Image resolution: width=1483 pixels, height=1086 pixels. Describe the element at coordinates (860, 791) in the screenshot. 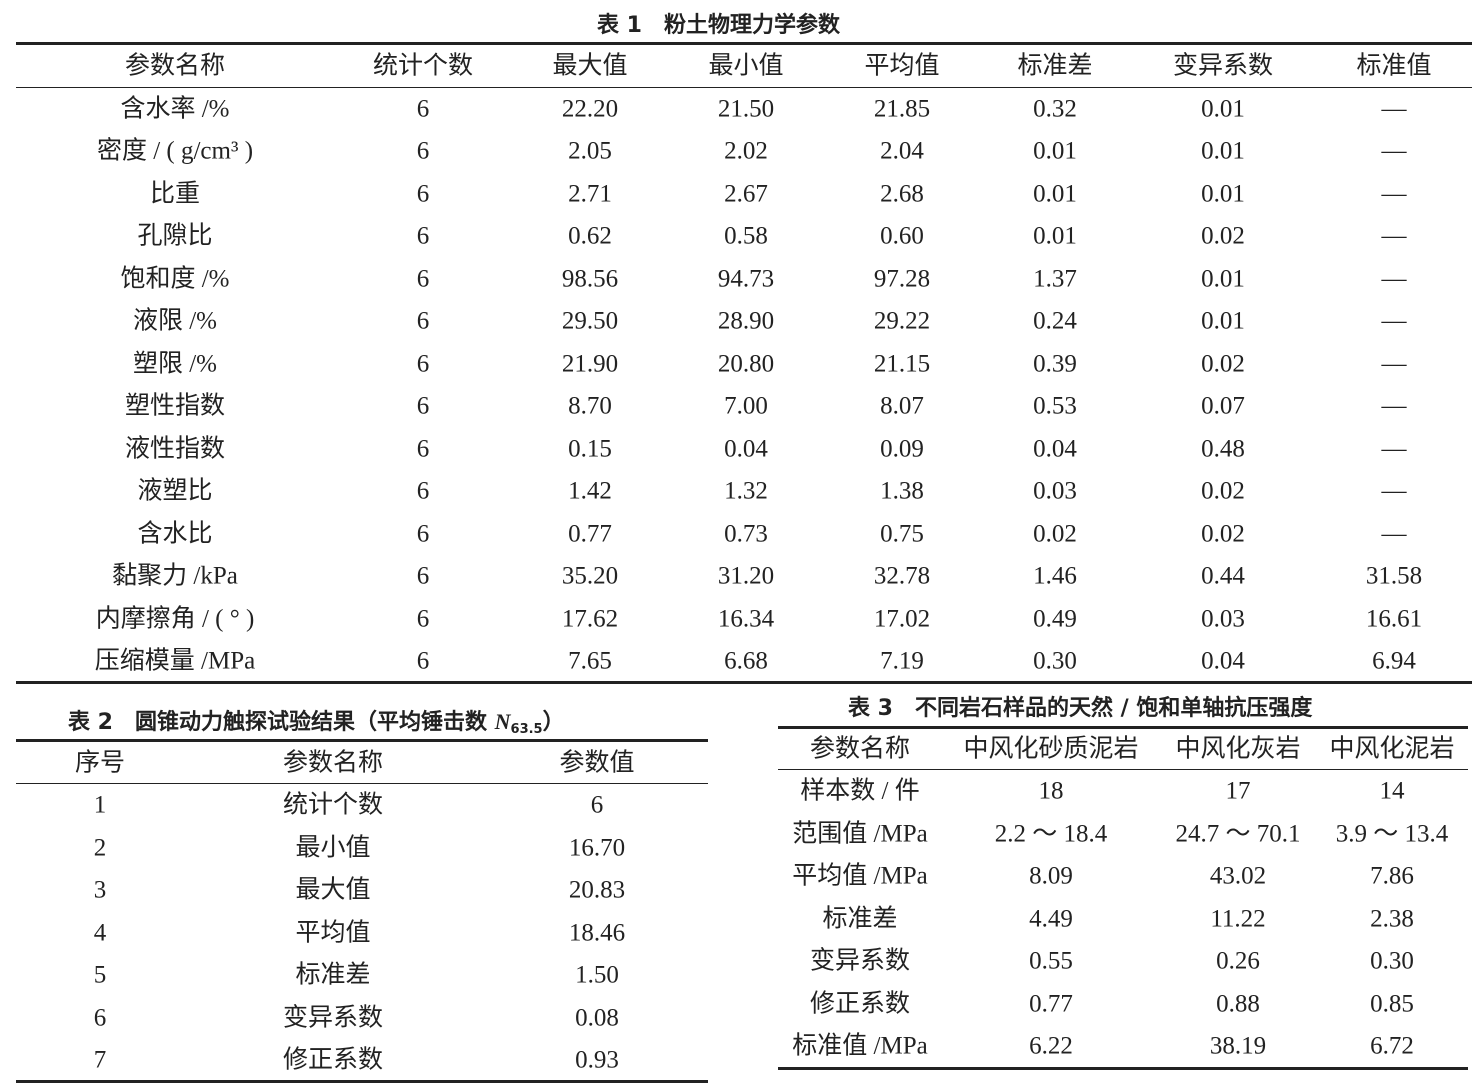

I see `row-label: 样本数 / 件` at that location.